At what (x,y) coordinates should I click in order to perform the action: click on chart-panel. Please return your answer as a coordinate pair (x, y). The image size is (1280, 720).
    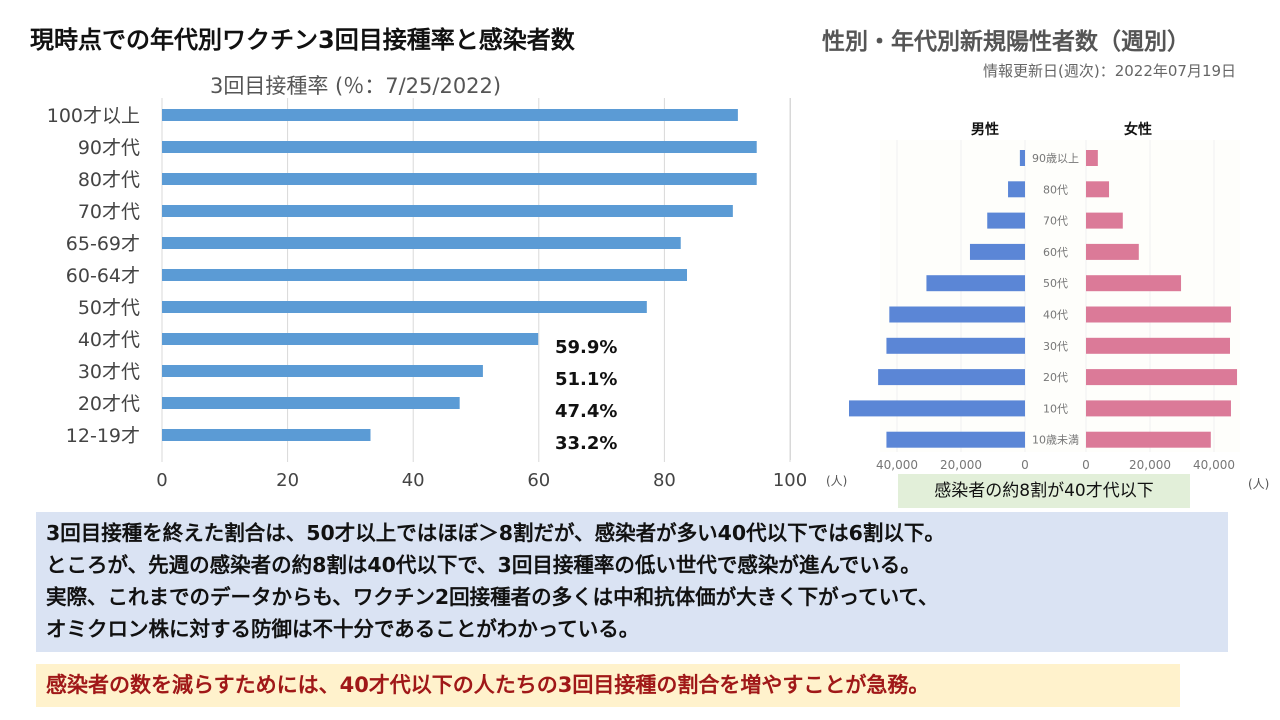
    Looking at the image, I should click on (1060, 296).